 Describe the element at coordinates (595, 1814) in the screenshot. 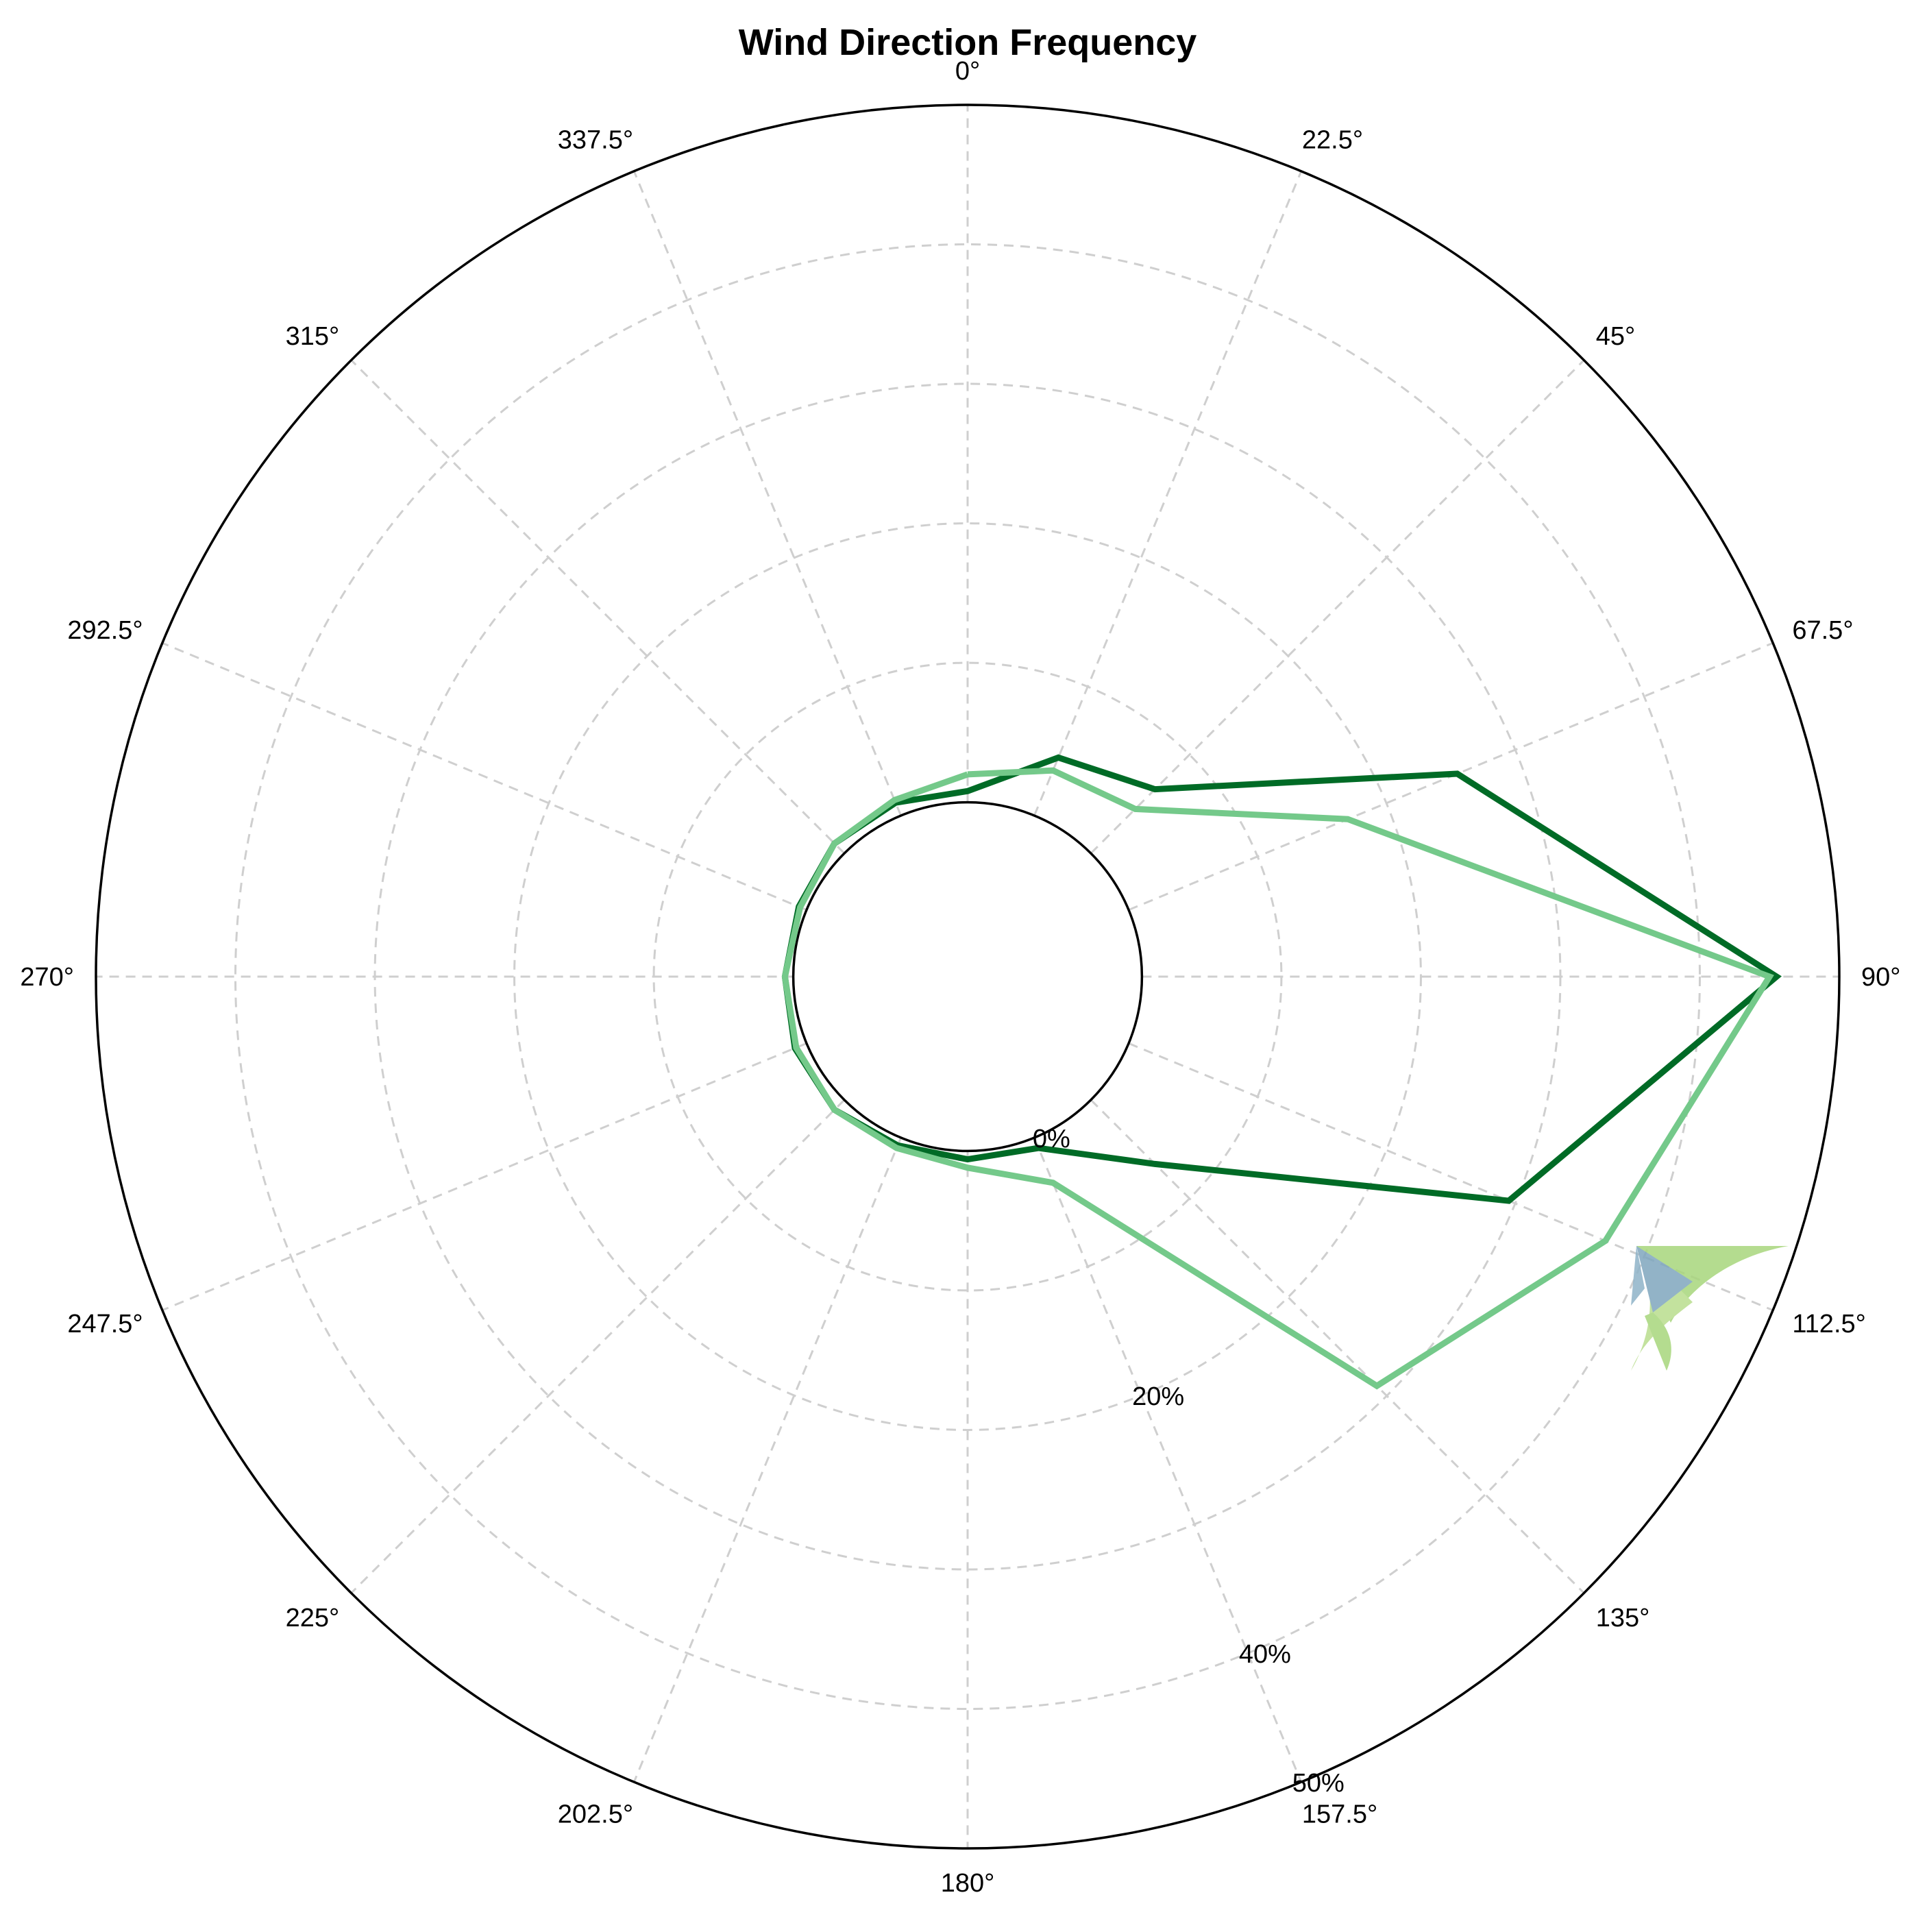

I see `angle-label-202-5: 202.5°` at that location.